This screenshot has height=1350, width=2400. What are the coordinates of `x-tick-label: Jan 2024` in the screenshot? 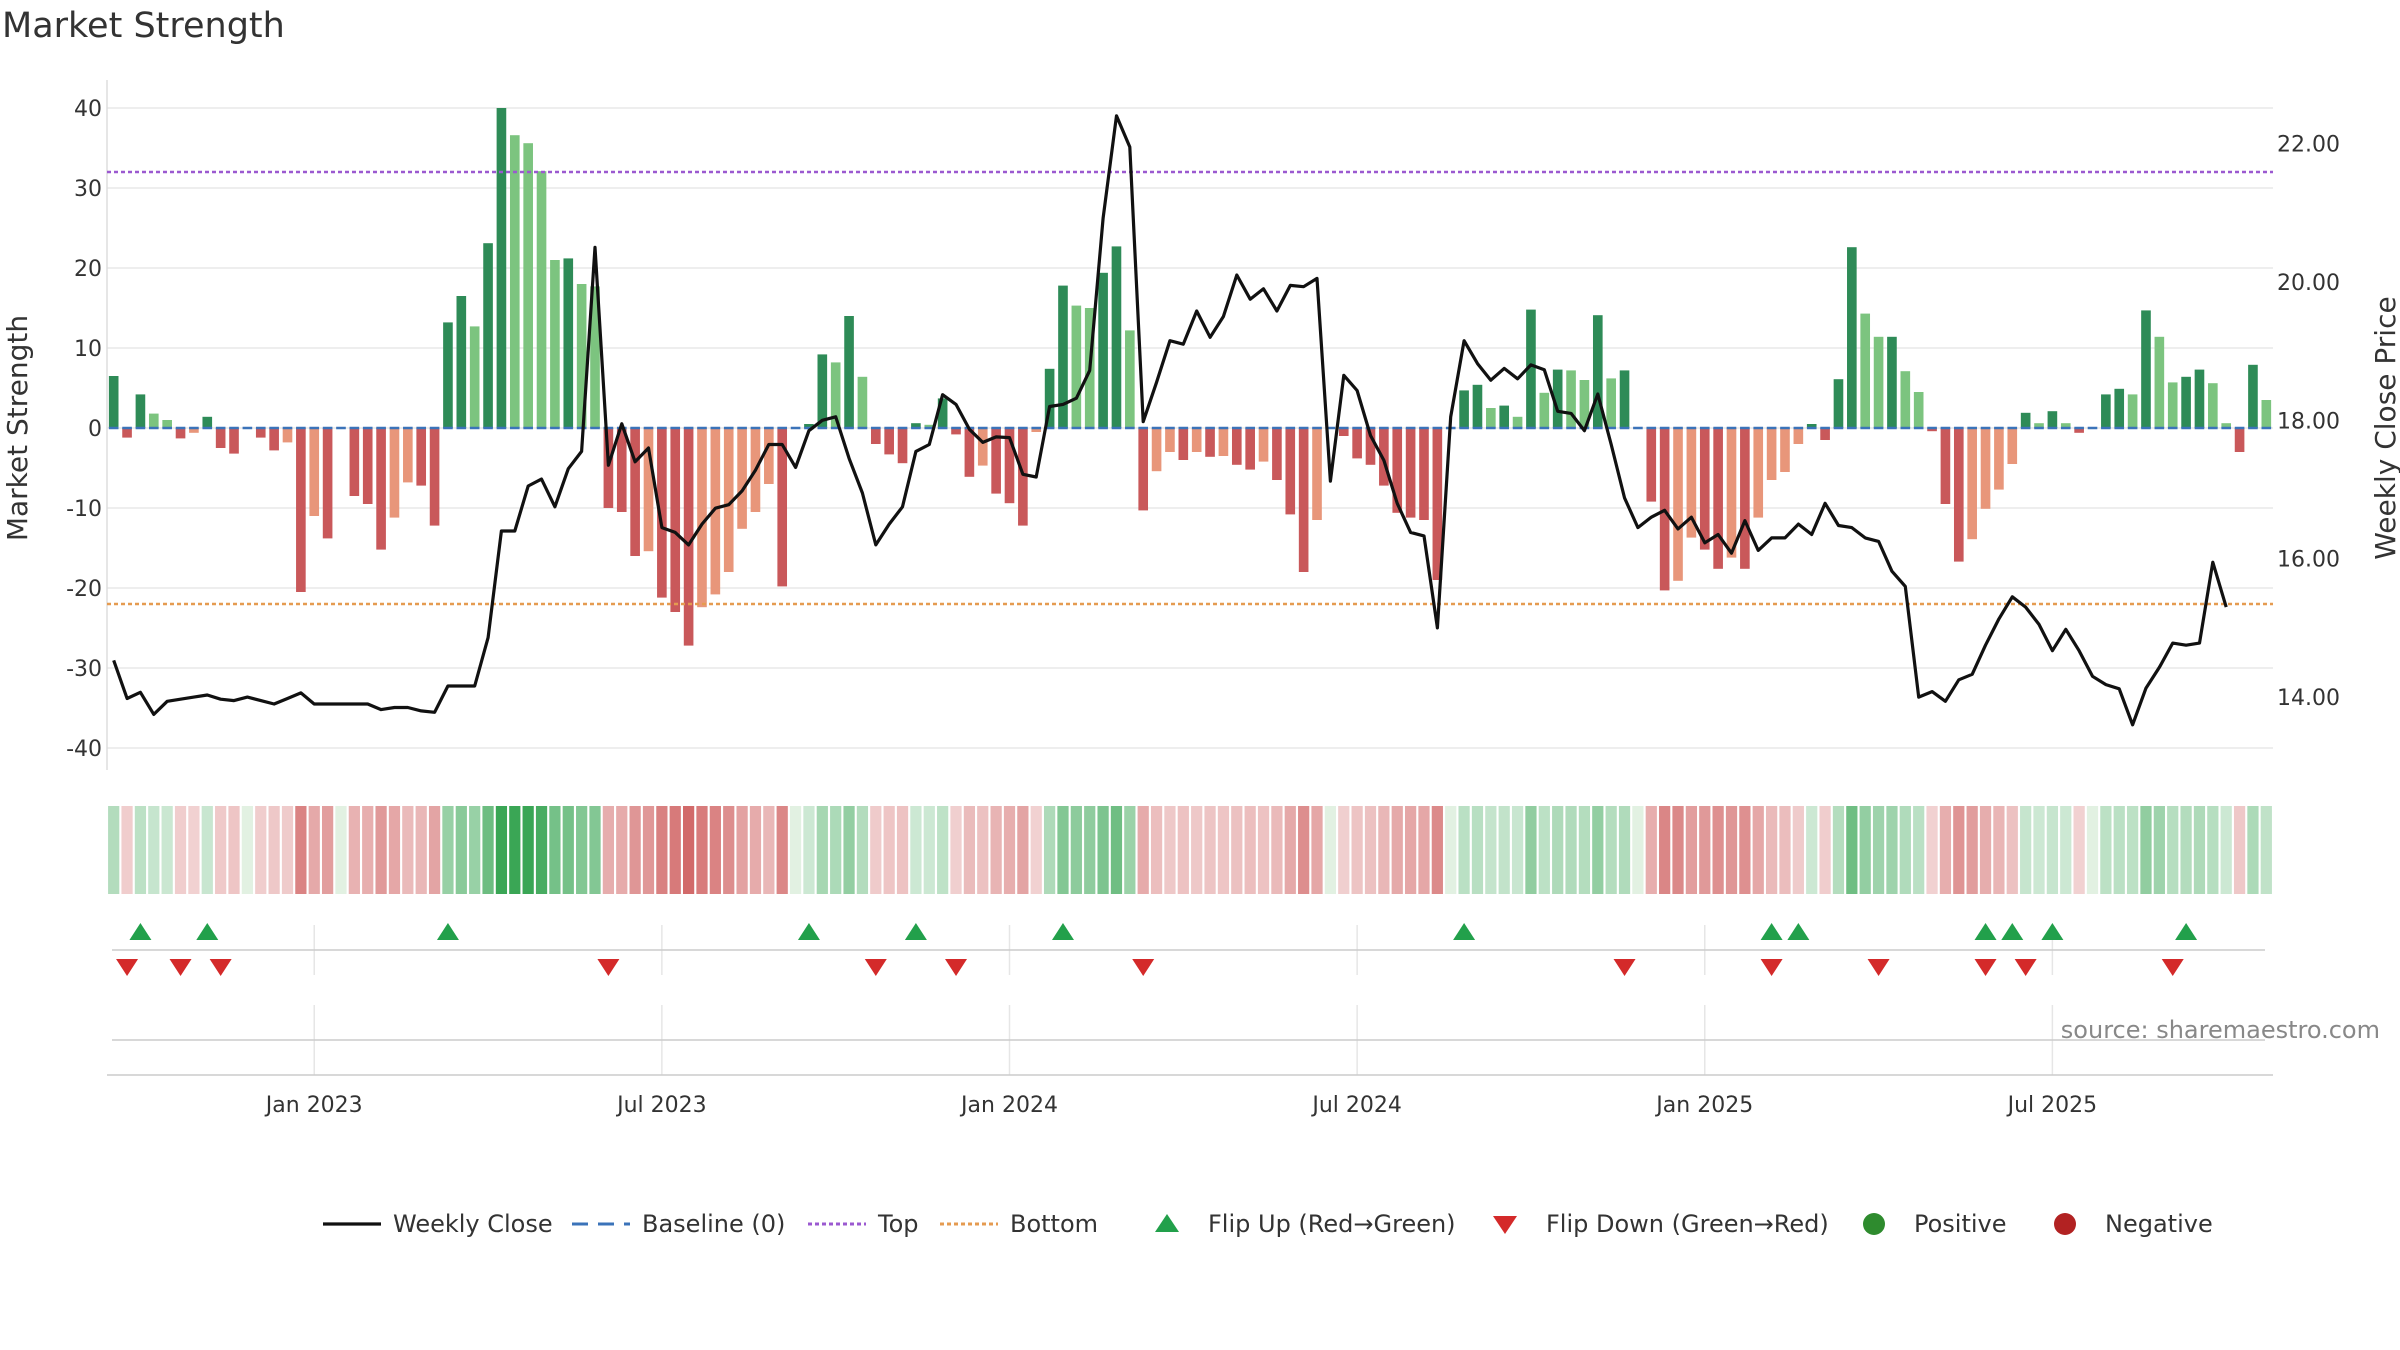 It's located at (1008, 1105).